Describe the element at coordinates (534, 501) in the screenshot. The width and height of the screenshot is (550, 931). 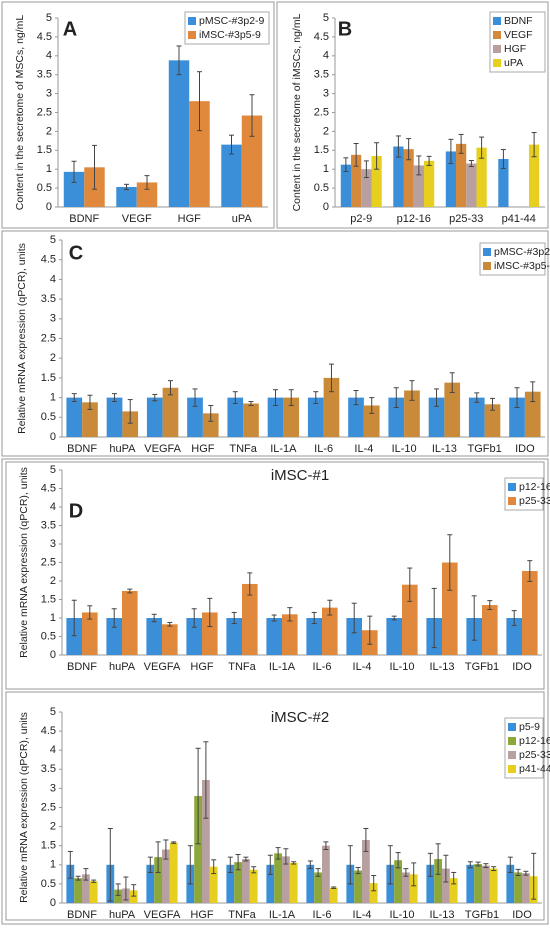
I see `legend-label: p25-33` at that location.